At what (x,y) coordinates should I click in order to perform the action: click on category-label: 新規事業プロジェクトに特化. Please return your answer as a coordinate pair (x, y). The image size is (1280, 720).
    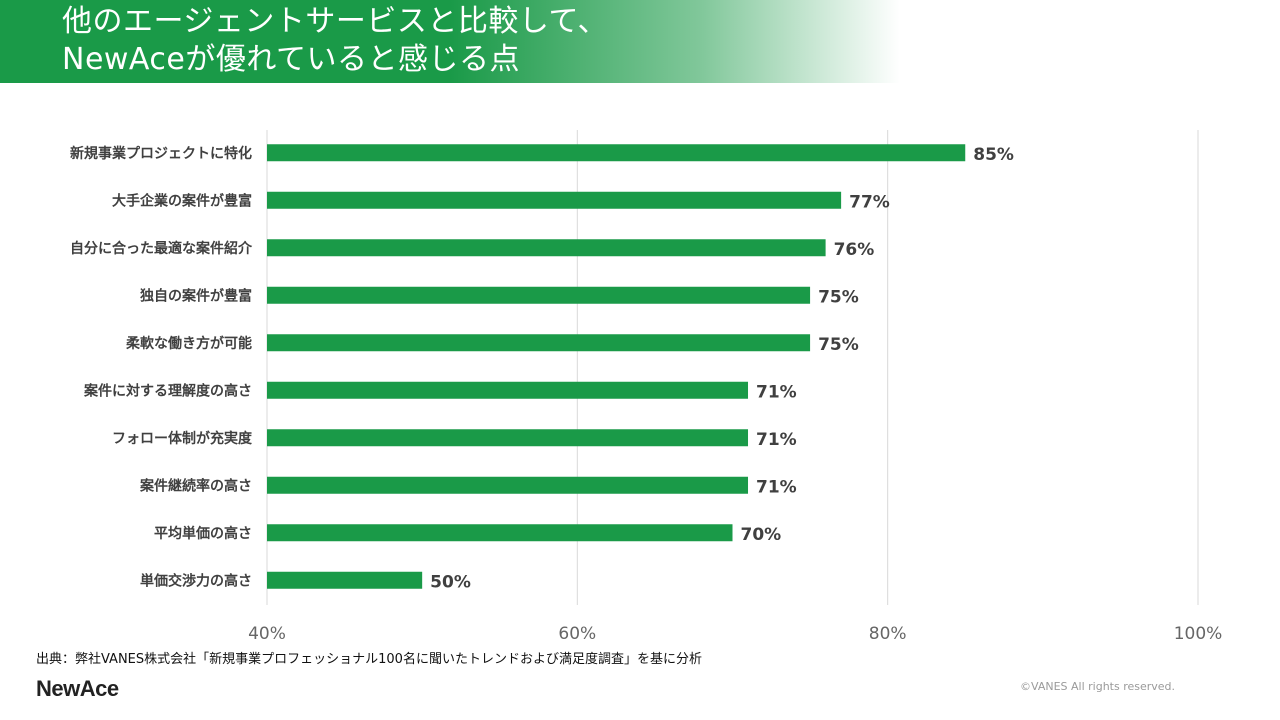
    Looking at the image, I should click on (161, 153).